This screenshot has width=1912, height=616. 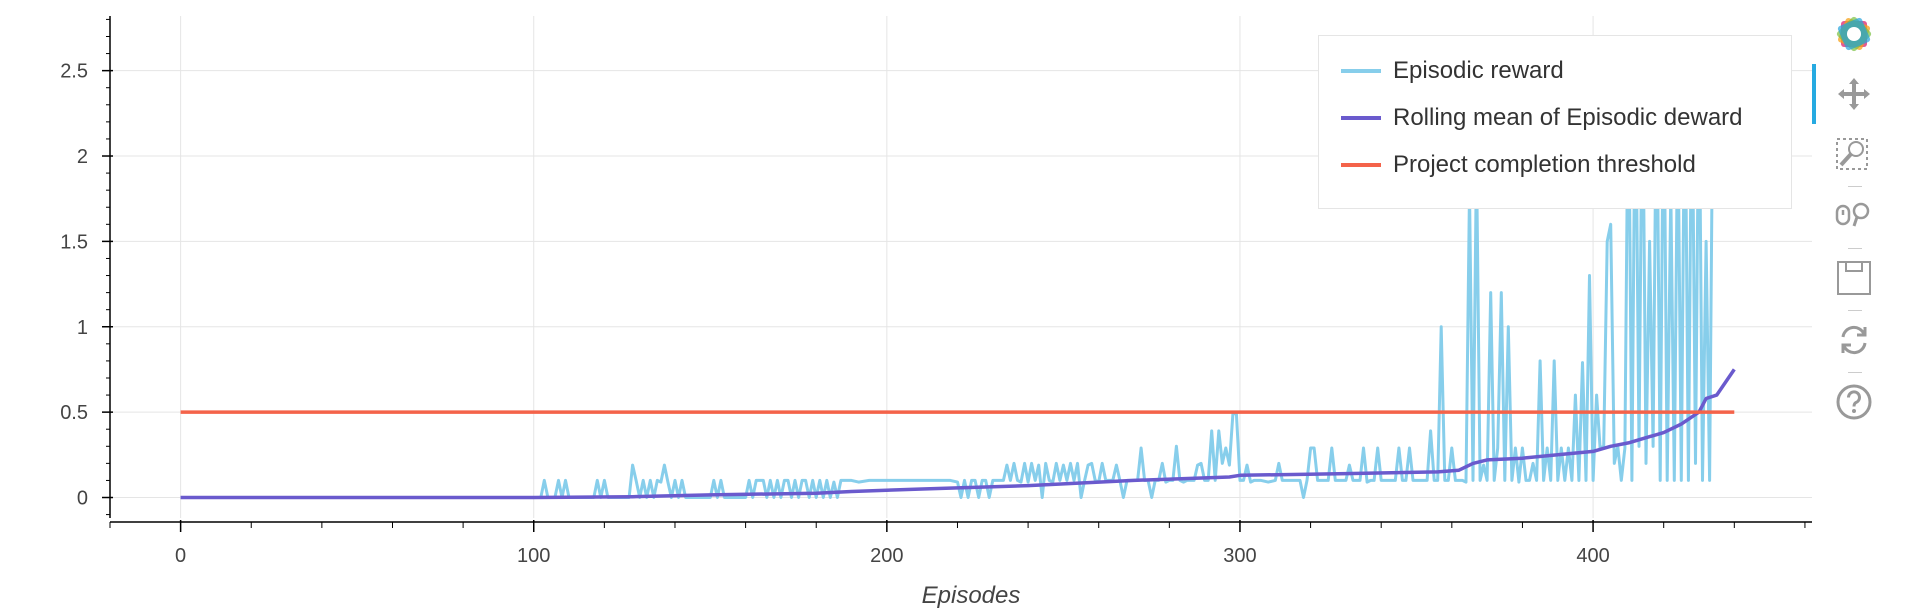 What do you see at coordinates (82, 328) in the screenshot?
I see `y-tick-label: 1` at bounding box center [82, 328].